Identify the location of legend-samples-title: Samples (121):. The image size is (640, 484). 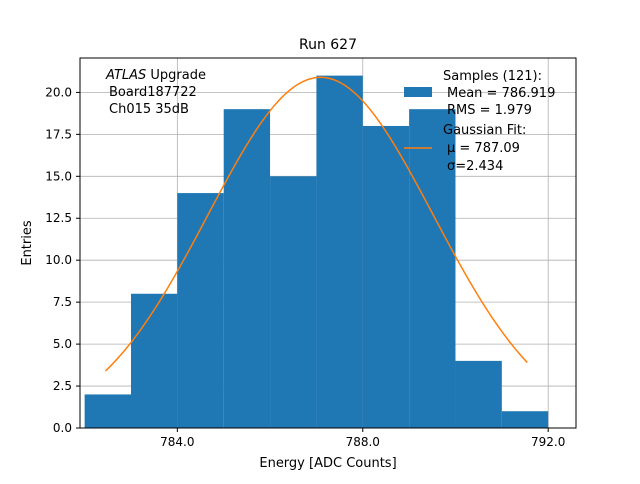
(492, 76).